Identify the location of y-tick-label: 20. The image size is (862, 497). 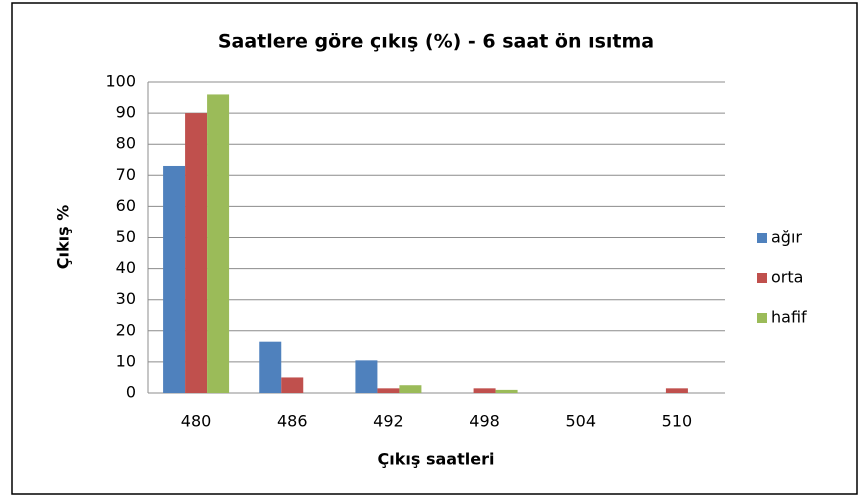
(126, 329).